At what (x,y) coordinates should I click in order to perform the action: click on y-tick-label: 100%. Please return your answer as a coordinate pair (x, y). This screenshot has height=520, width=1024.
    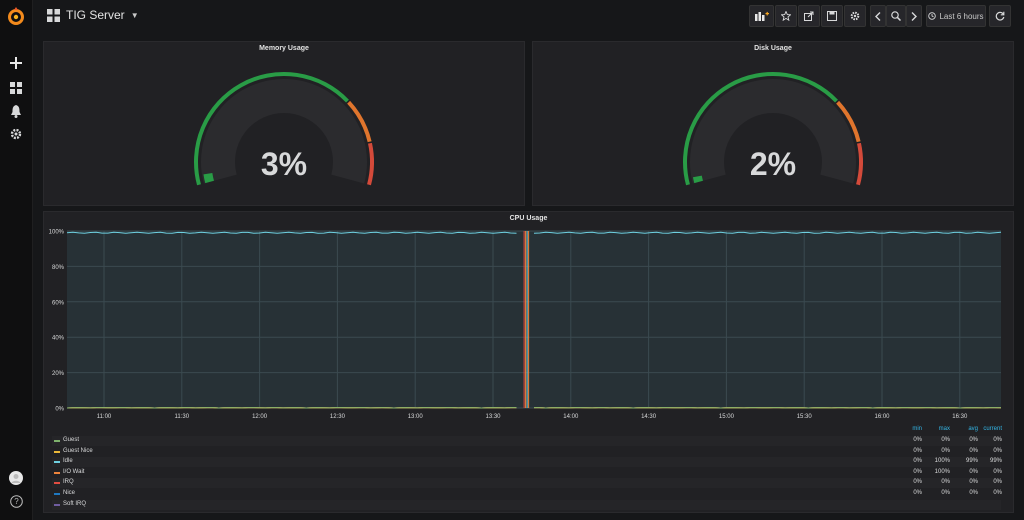
    Looking at the image, I should click on (57, 233).